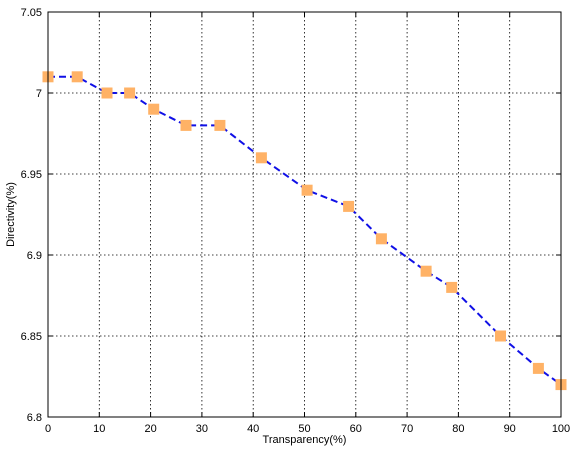 Image resolution: width=573 pixels, height=453 pixels. What do you see at coordinates (305, 440) in the screenshot?
I see `x-axis-title: Transparency(%)` at bounding box center [305, 440].